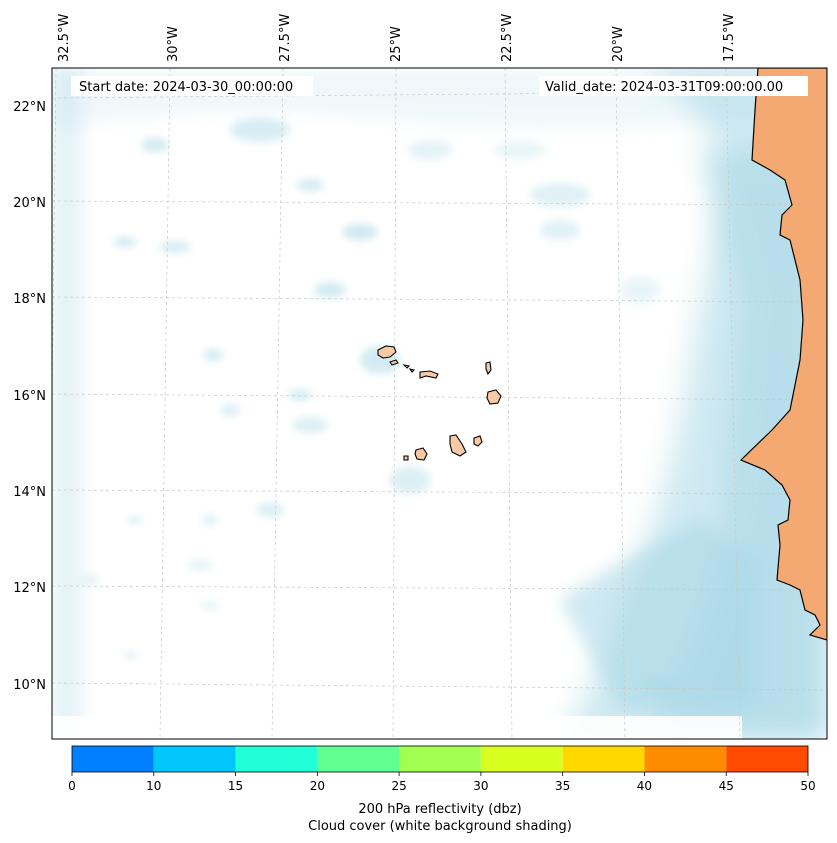 This screenshot has height=843, width=837. I want to click on colorbar-tick-label: 35, so click(562, 786).